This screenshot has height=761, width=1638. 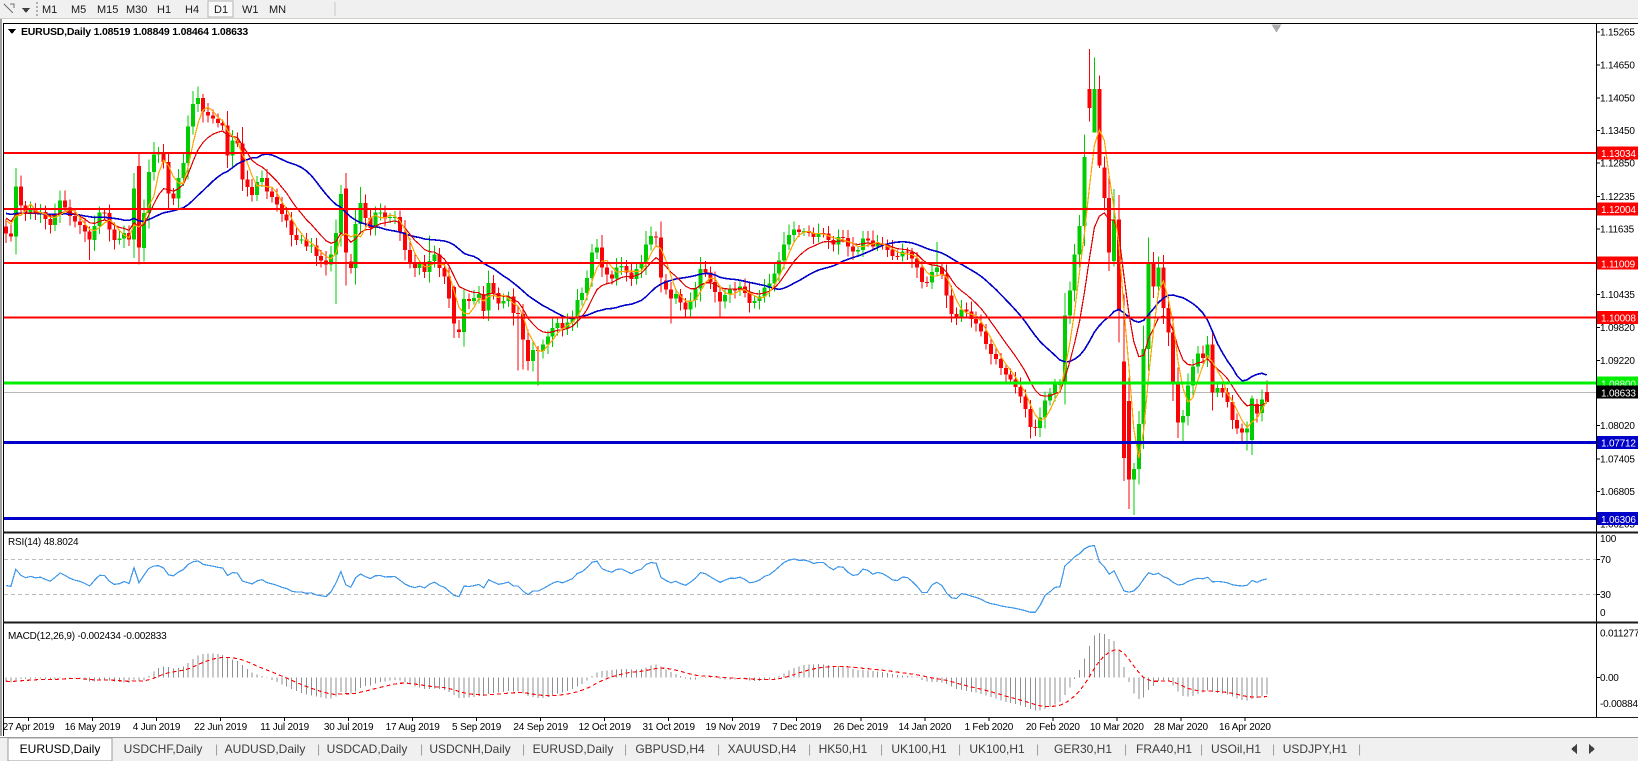 I want to click on svg-text: 0.00, so click(x=1609, y=678).